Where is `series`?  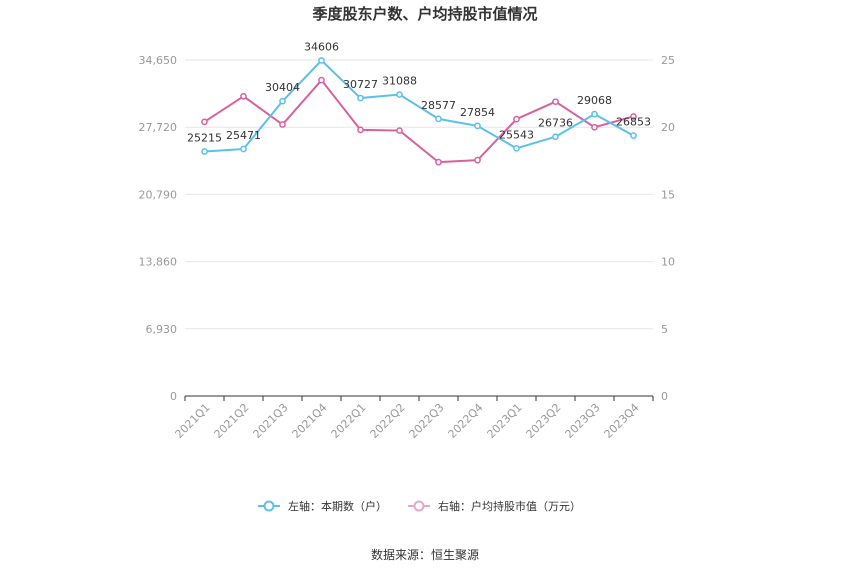
series is located at coordinates (419, 111).